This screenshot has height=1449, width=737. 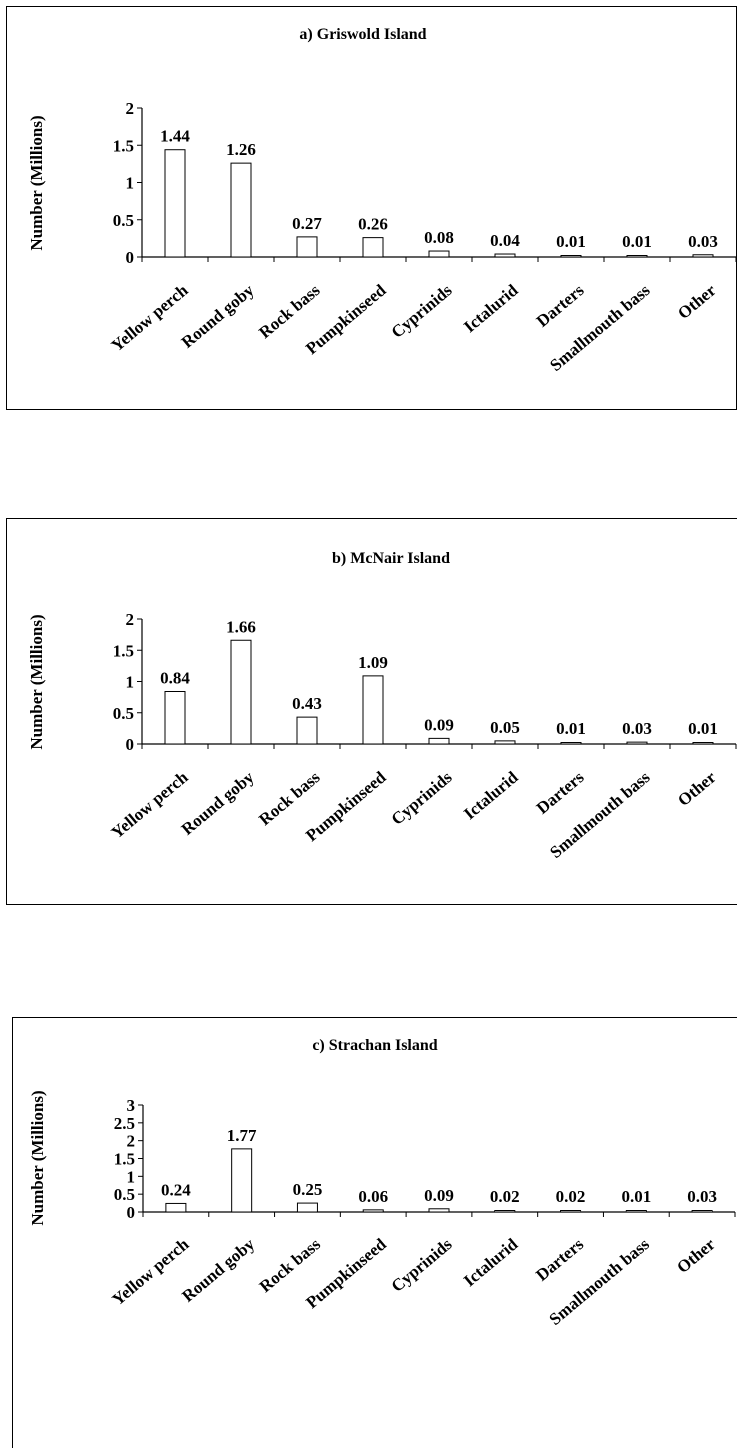 I want to click on data-label: 1.77, so click(x=242, y=1135).